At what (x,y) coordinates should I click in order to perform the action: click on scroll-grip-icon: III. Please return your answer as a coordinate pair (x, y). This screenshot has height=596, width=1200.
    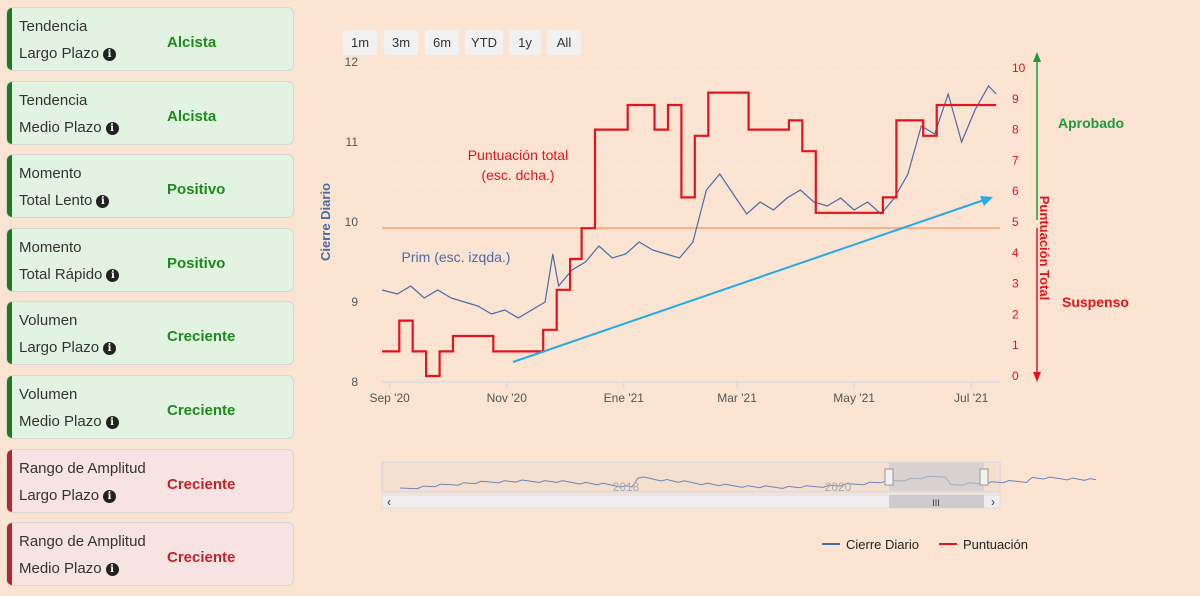
    Looking at the image, I should click on (936, 503).